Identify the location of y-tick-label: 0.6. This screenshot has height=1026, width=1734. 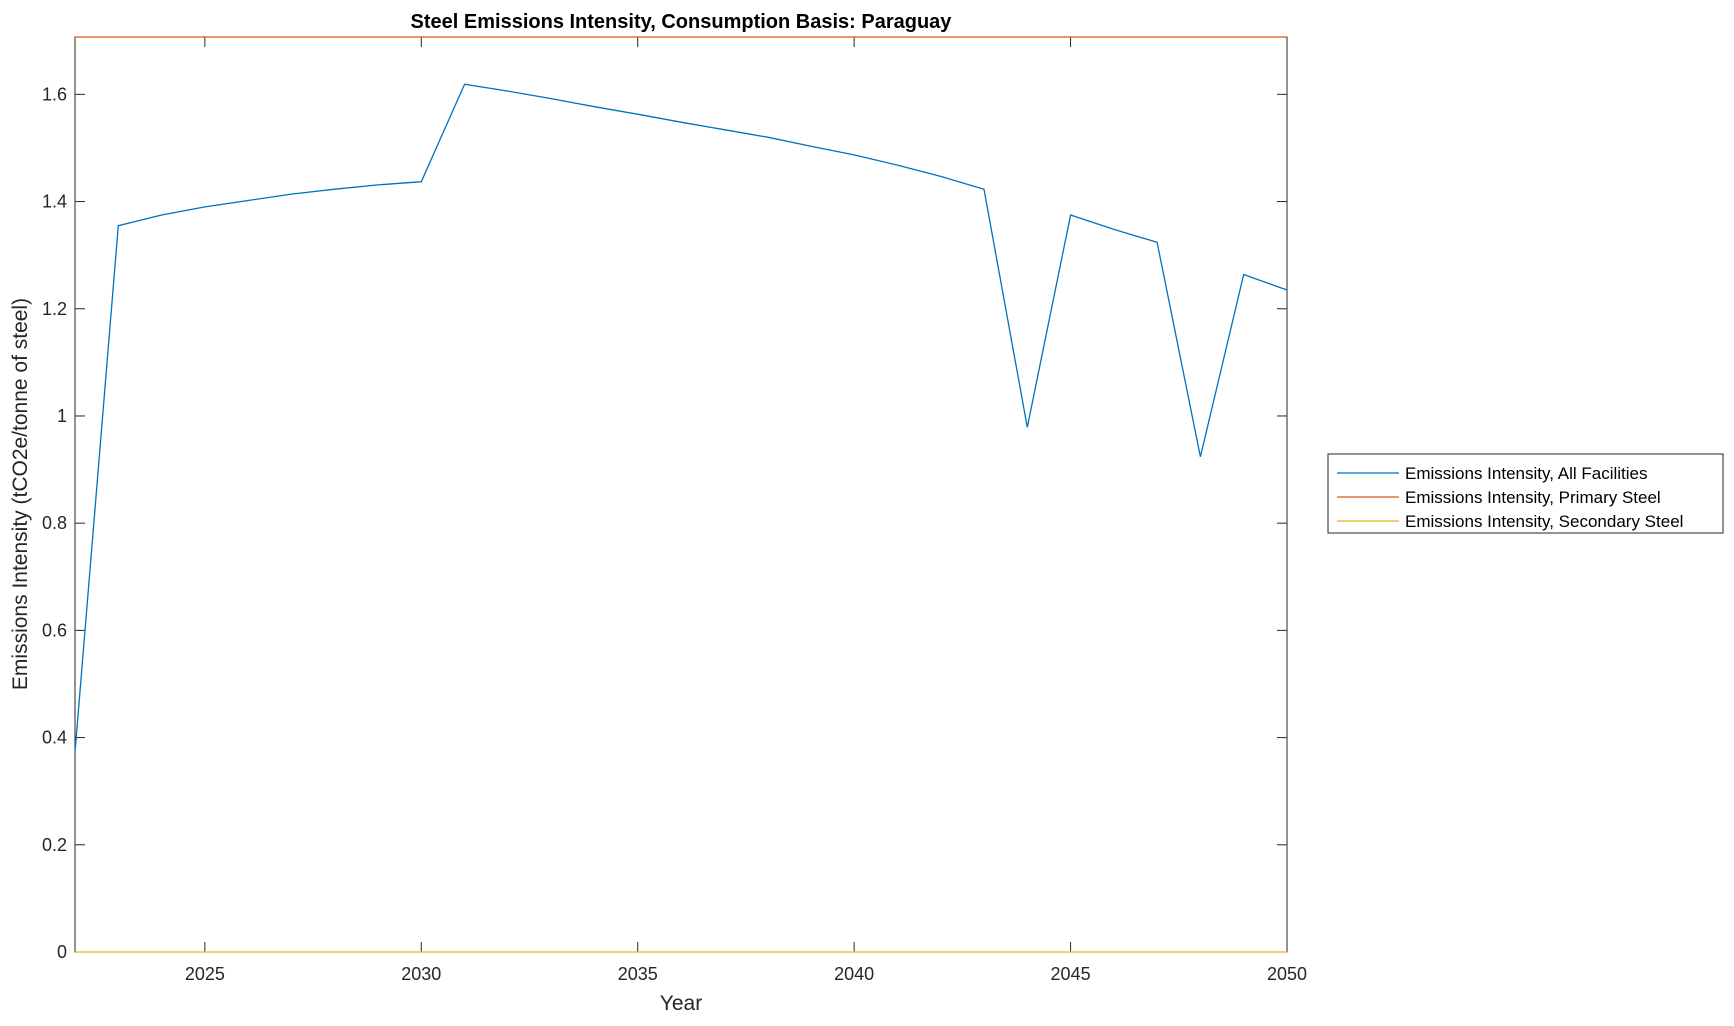
(54, 630).